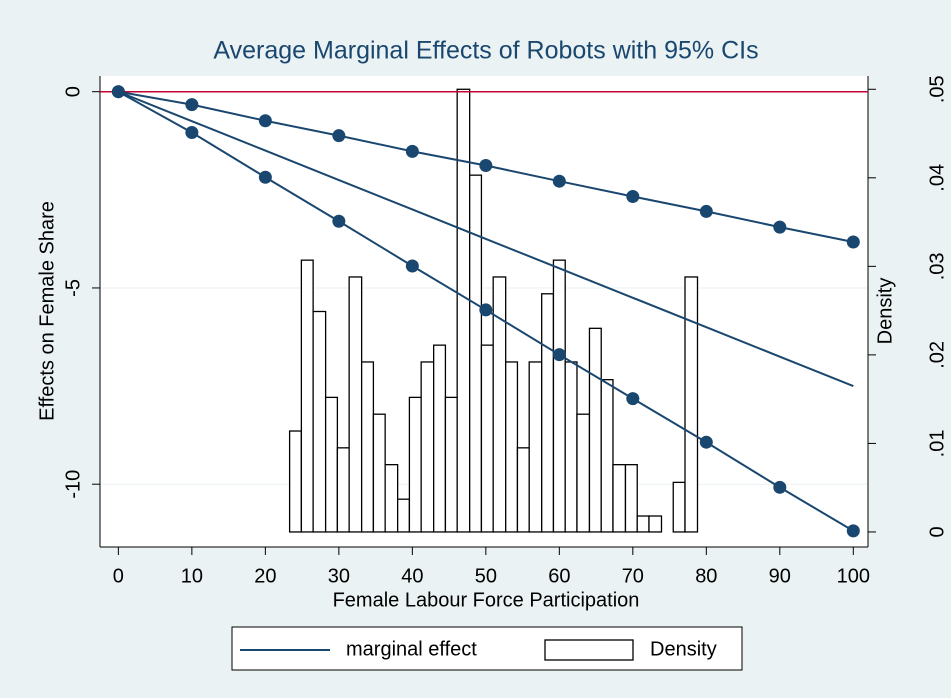 This screenshot has width=951, height=698. What do you see at coordinates (937, 89) in the screenshot?
I see `y2-tick-label: .05` at bounding box center [937, 89].